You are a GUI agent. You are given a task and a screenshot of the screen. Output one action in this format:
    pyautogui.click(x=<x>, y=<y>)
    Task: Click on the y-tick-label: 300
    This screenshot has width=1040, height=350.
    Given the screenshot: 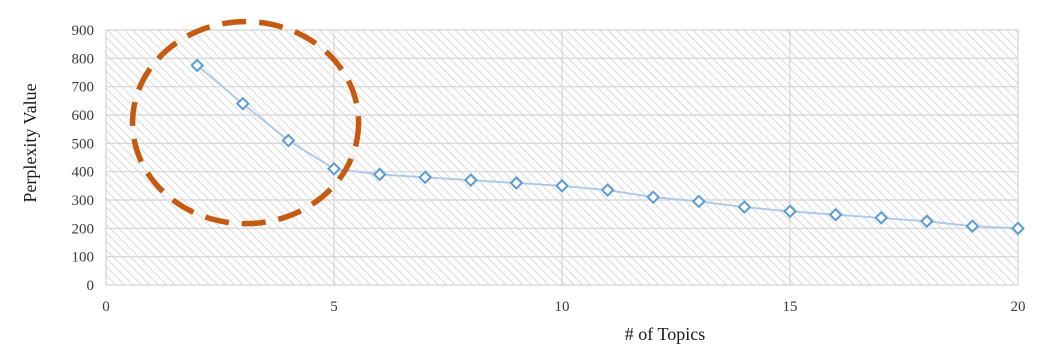 What is the action you would take?
    pyautogui.click(x=83, y=201)
    